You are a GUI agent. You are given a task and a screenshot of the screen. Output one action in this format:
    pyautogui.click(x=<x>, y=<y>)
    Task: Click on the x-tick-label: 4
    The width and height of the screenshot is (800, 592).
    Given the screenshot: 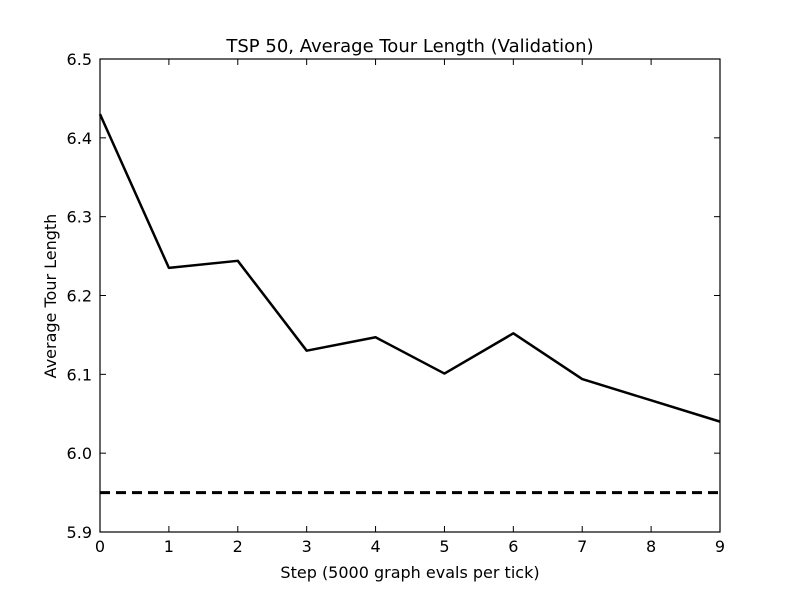 What is the action you would take?
    pyautogui.click(x=375, y=546)
    